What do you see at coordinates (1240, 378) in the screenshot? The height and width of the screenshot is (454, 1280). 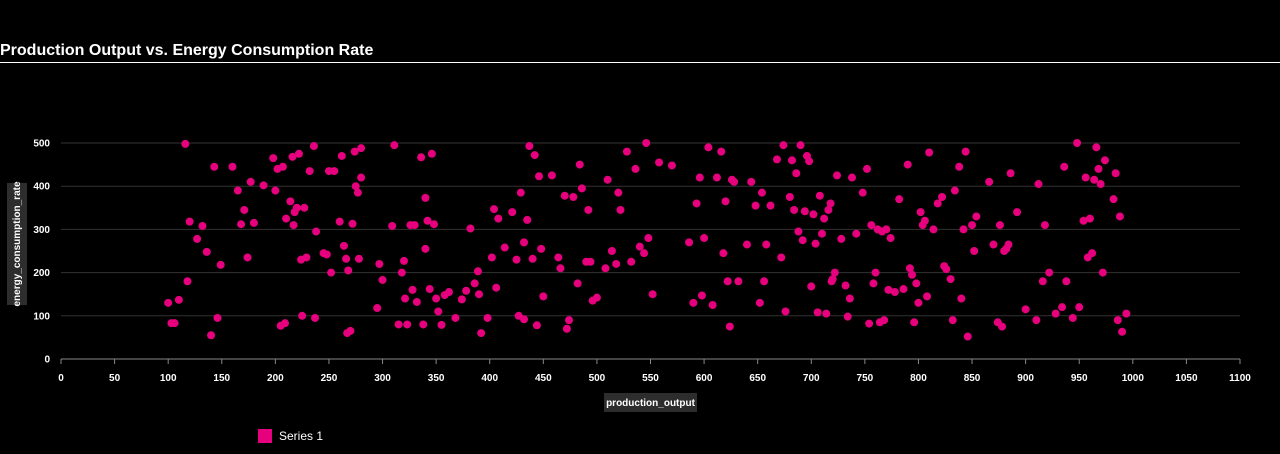 I see `x-tick-label: 1100` at bounding box center [1240, 378].